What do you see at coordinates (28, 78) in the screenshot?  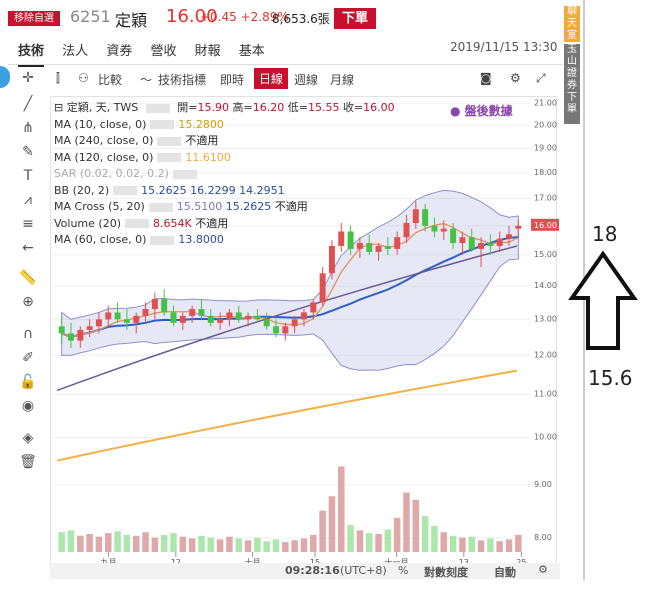 I see `crosshair-icon: ✛` at bounding box center [28, 78].